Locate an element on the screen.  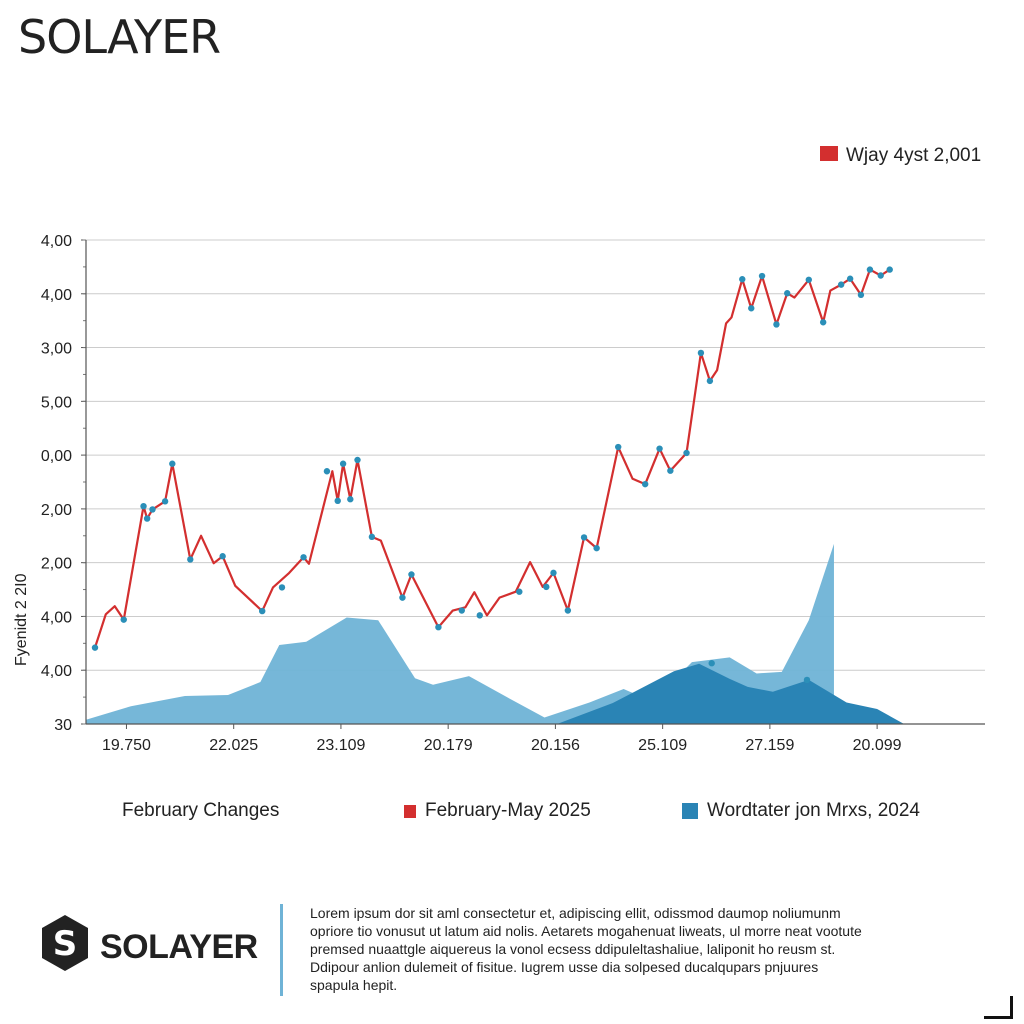
x-tick-label: 22.025 is located at coordinates (233, 745).